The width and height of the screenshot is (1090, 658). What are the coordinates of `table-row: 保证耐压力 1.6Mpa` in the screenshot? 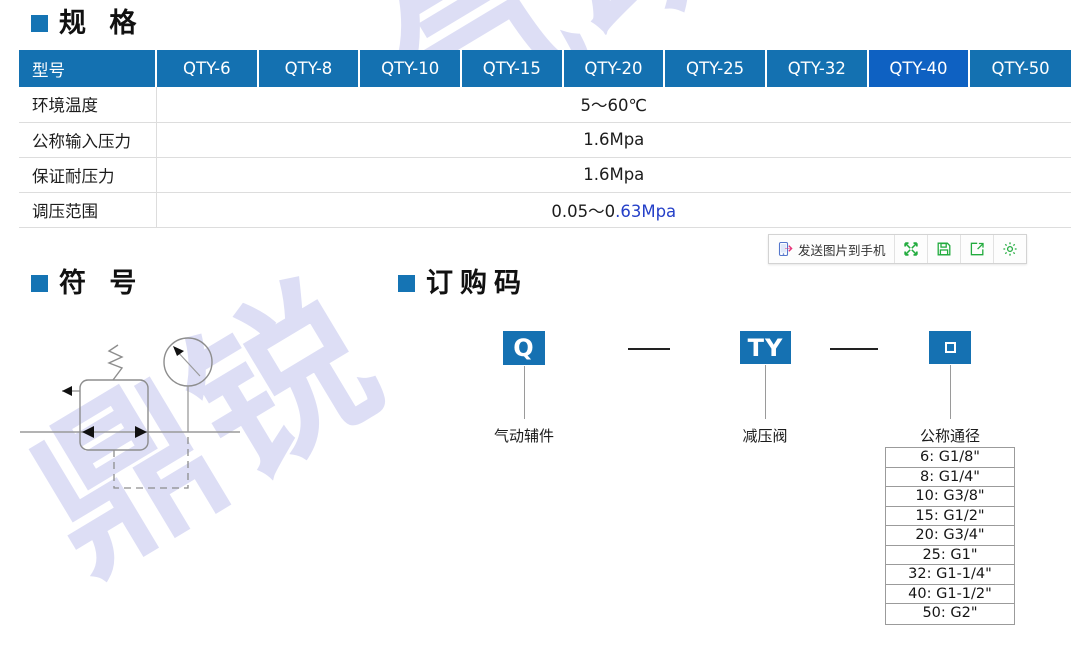 It's located at (545, 175).